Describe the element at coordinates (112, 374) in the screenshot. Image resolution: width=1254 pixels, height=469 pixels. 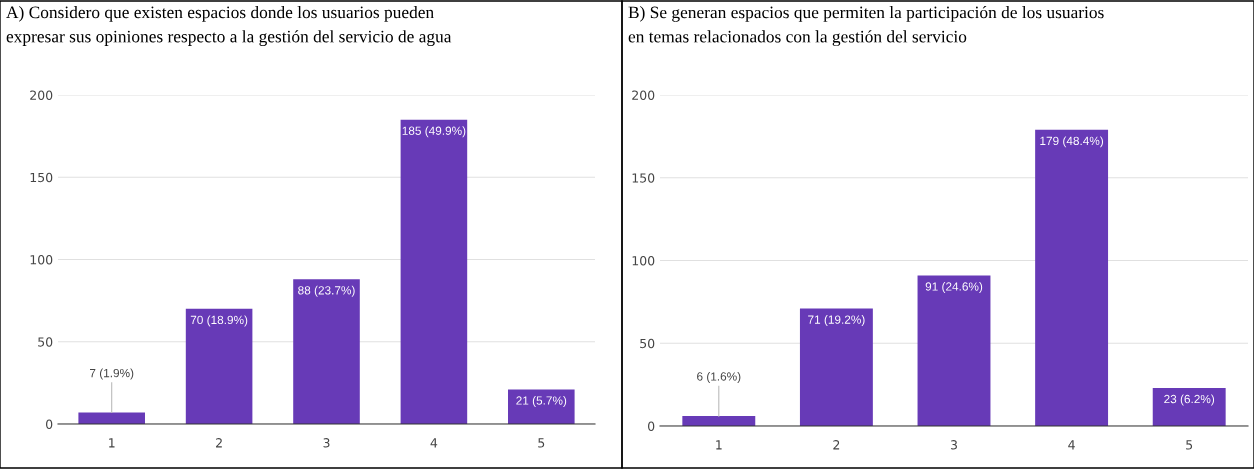
I see `data-label: 7 (1.9%)` at that location.